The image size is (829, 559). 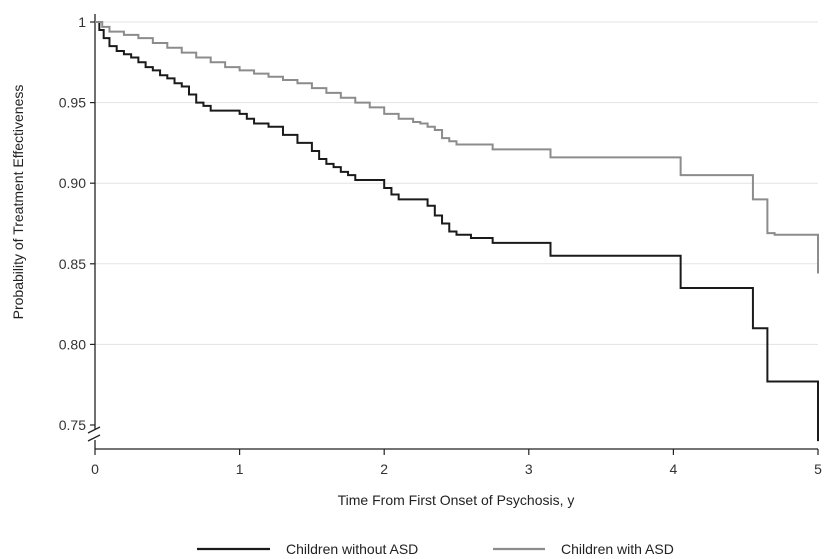 What do you see at coordinates (72, 103) in the screenshot?
I see `y-tick-label: 0.95` at bounding box center [72, 103].